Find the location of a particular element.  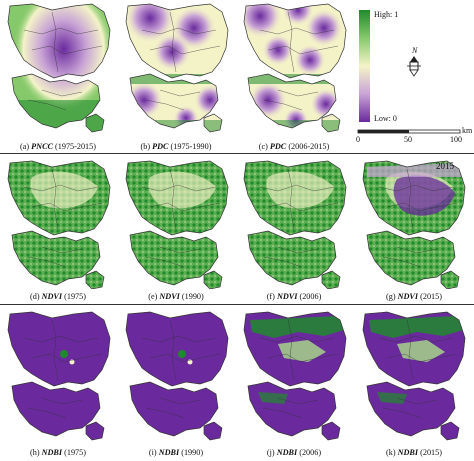

map-panel-h is located at coordinates (58, 377).